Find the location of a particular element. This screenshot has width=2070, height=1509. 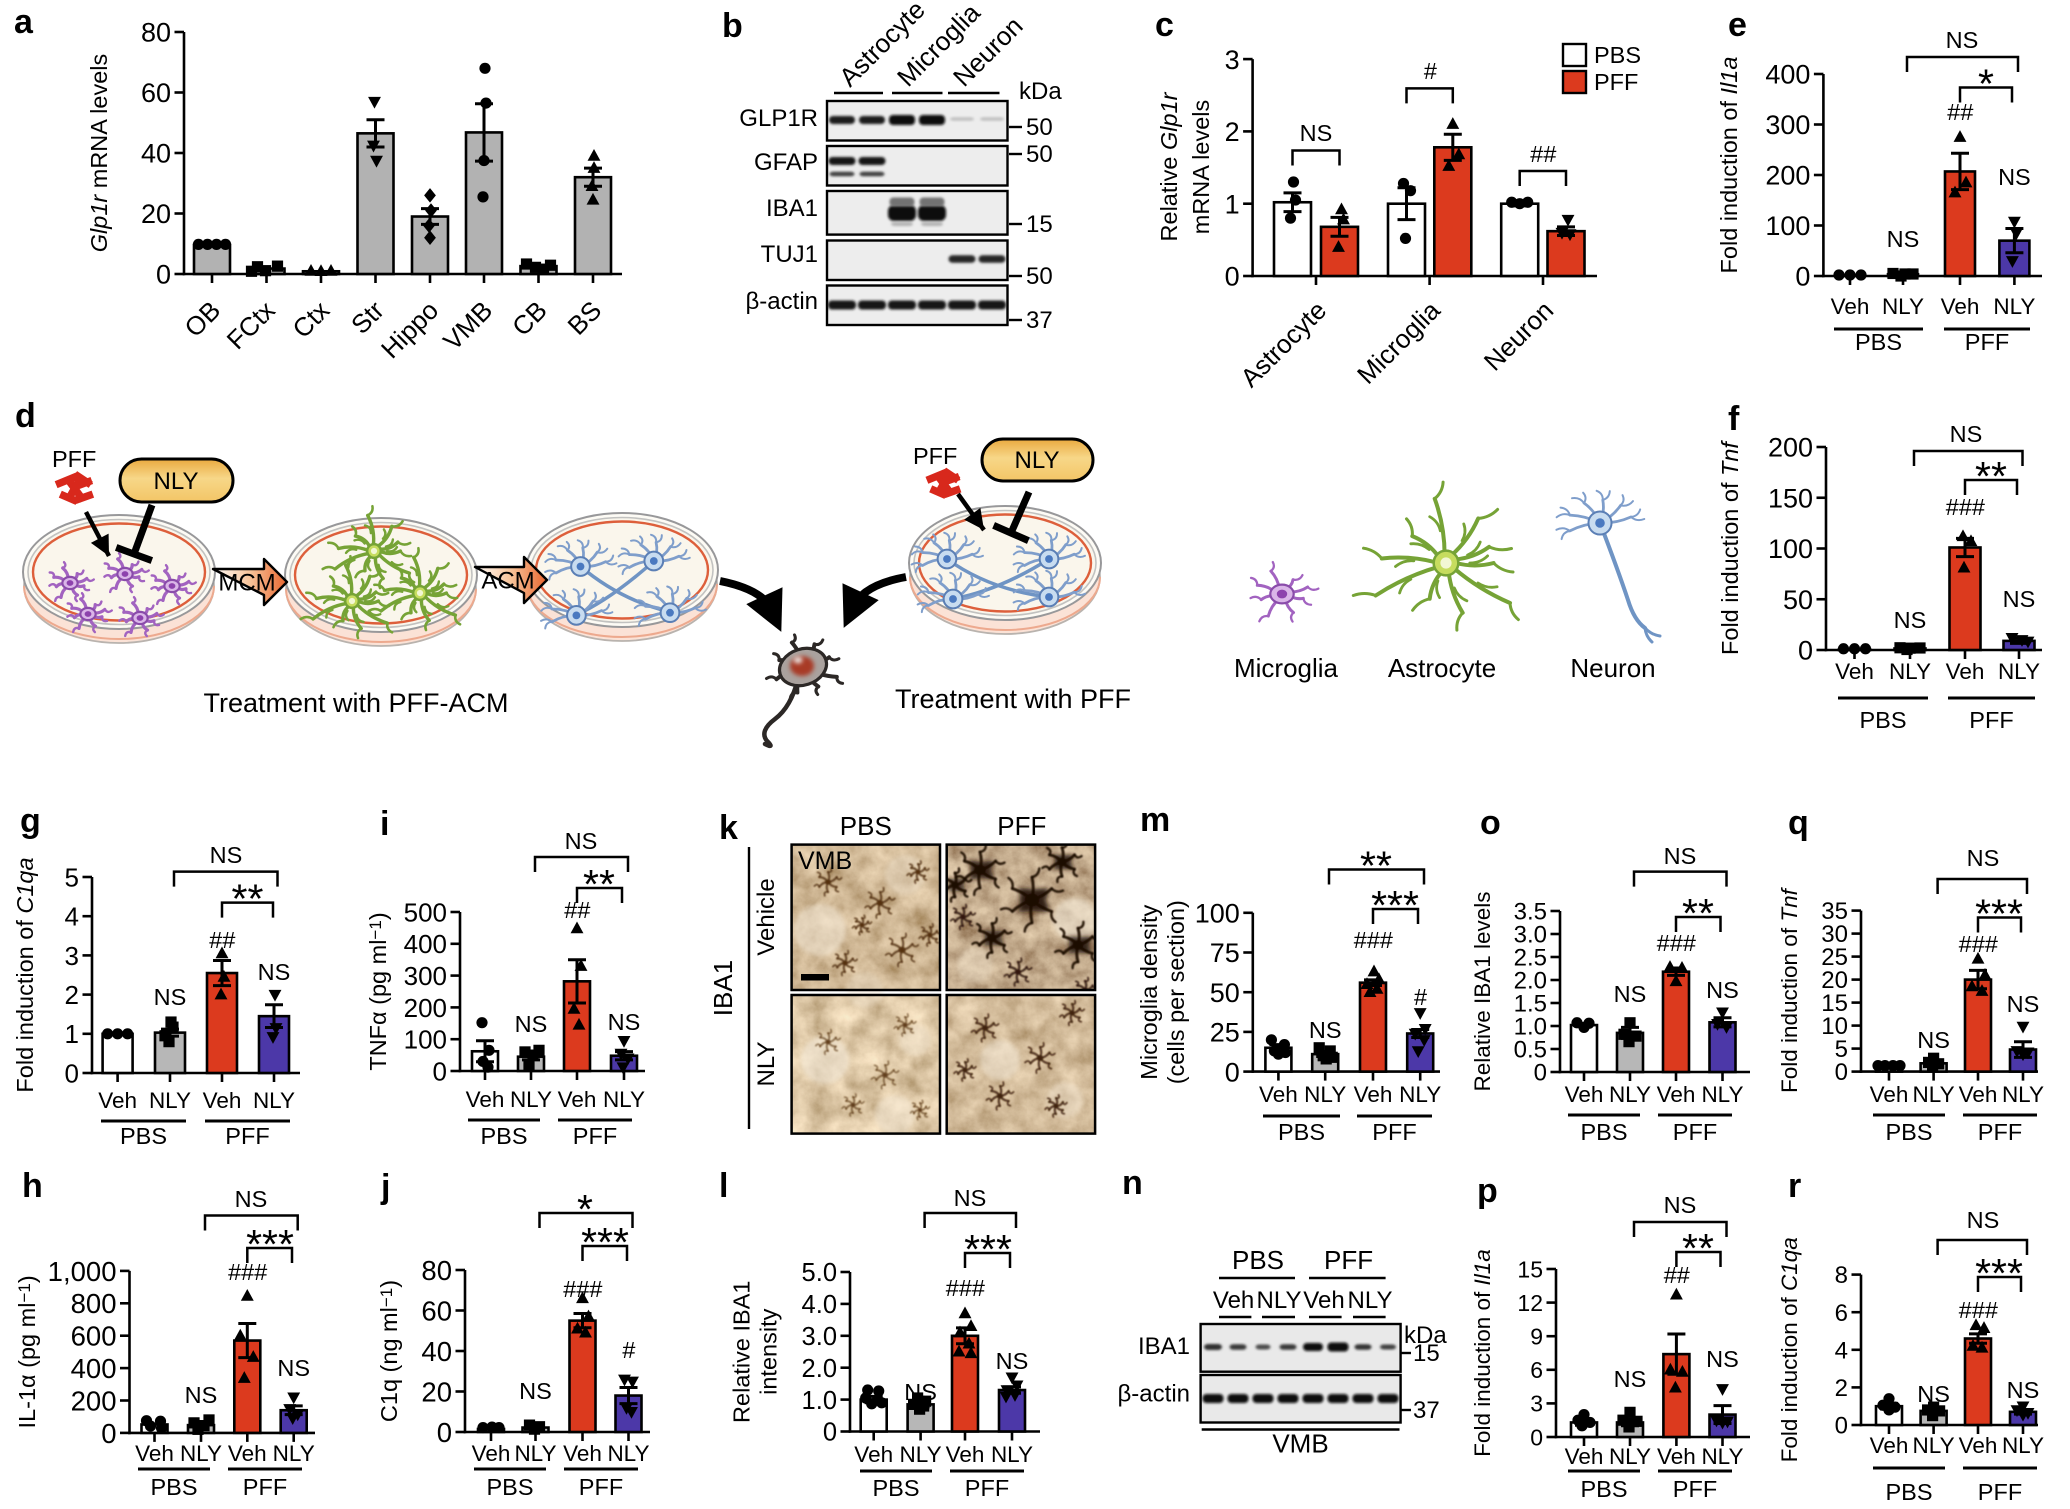

svg-text: 80 is located at coordinates (156, 33).